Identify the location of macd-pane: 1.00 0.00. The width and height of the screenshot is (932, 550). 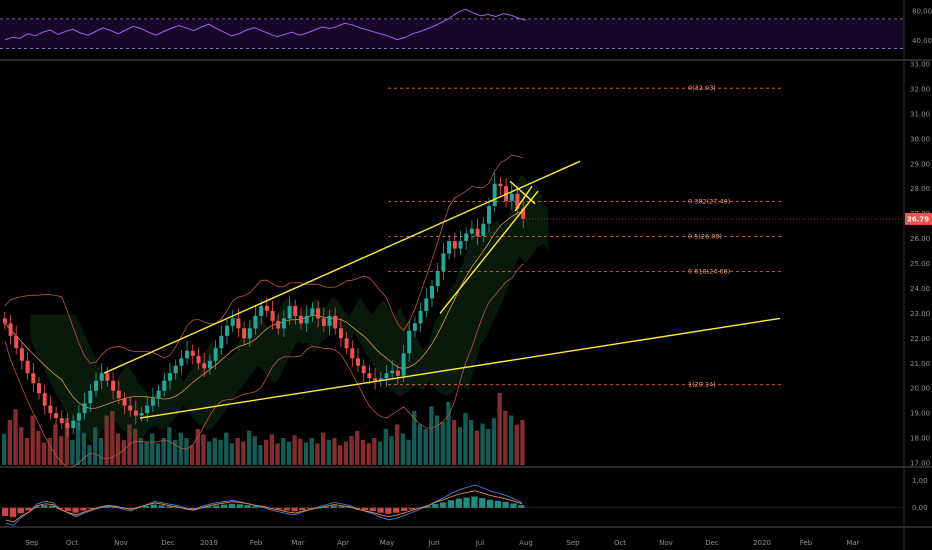
(464, 501).